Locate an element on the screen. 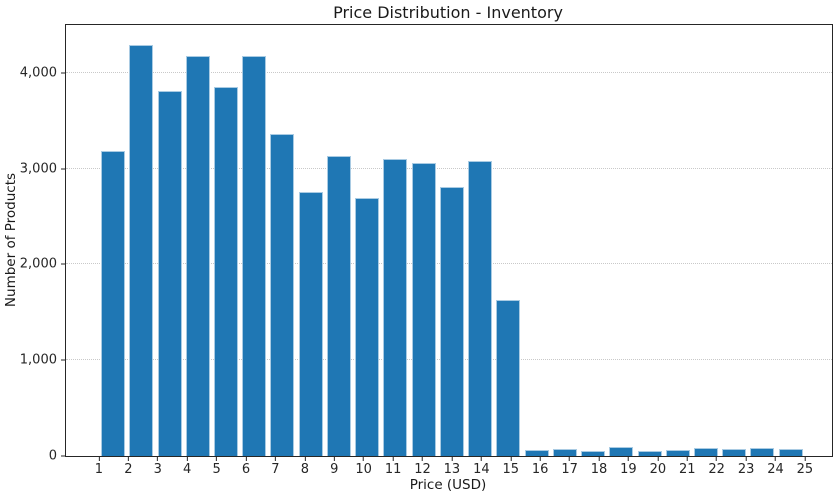  x-tick-label: 8 is located at coordinates (304, 469).